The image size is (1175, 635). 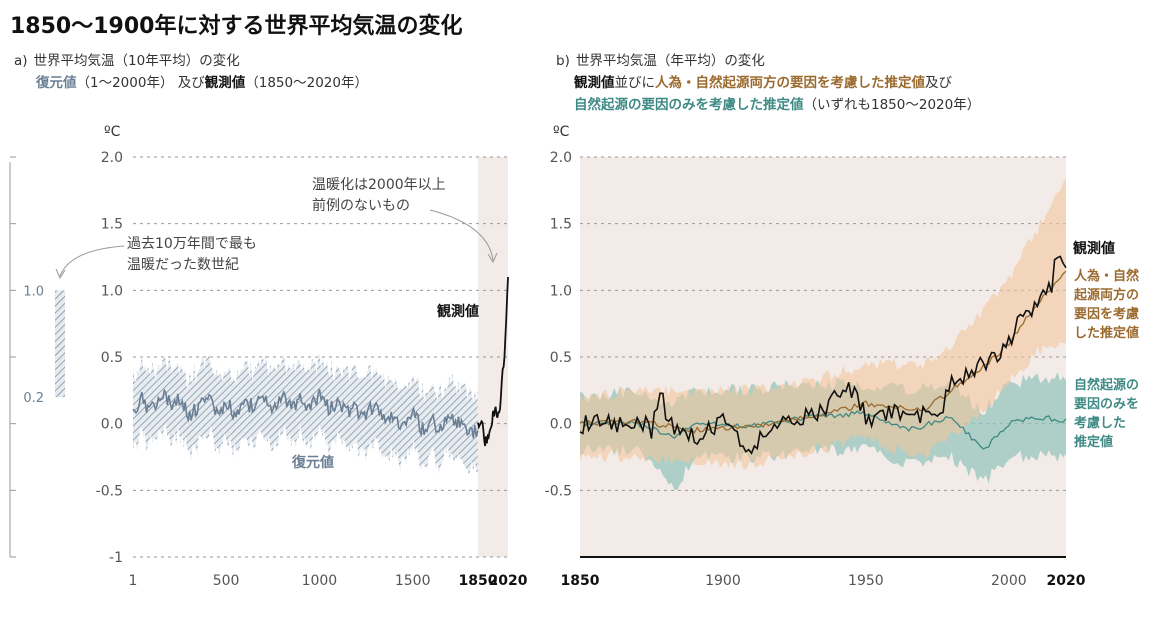 What do you see at coordinates (109, 491) in the screenshot?
I see `panel-a-ytick-5: -0.5` at bounding box center [109, 491].